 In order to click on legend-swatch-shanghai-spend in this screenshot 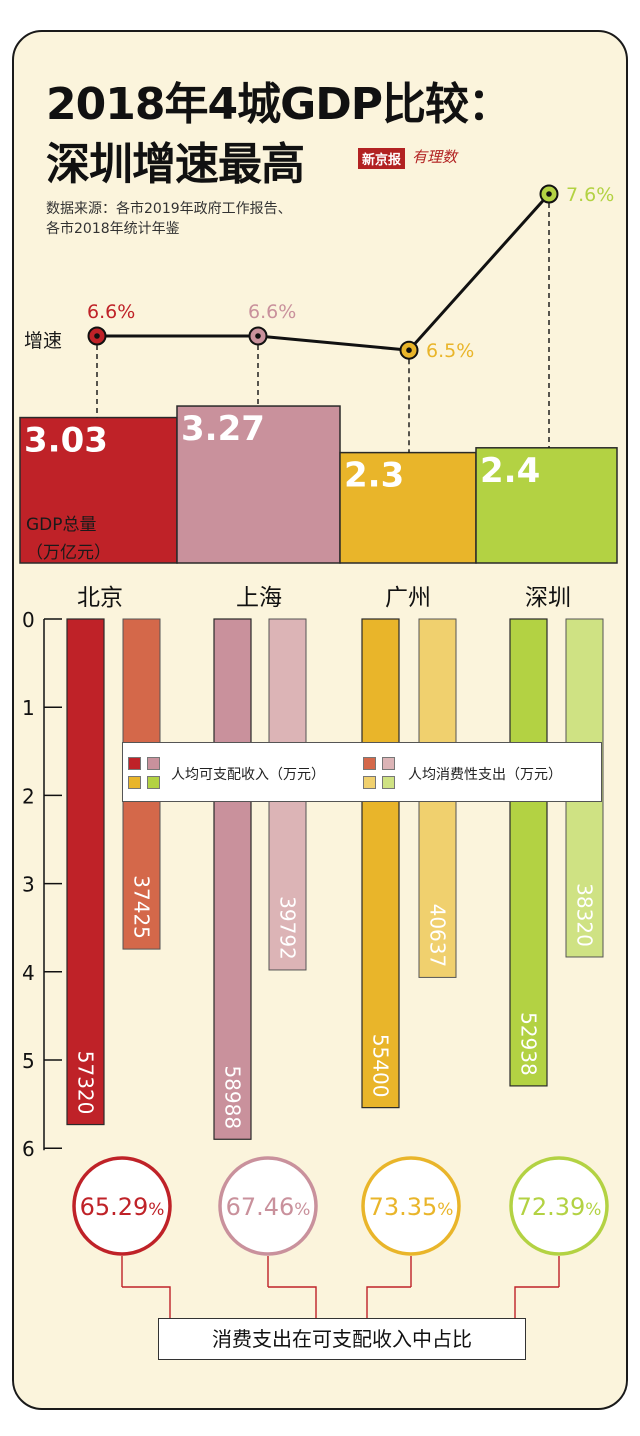, I will do `click(388, 763)`.